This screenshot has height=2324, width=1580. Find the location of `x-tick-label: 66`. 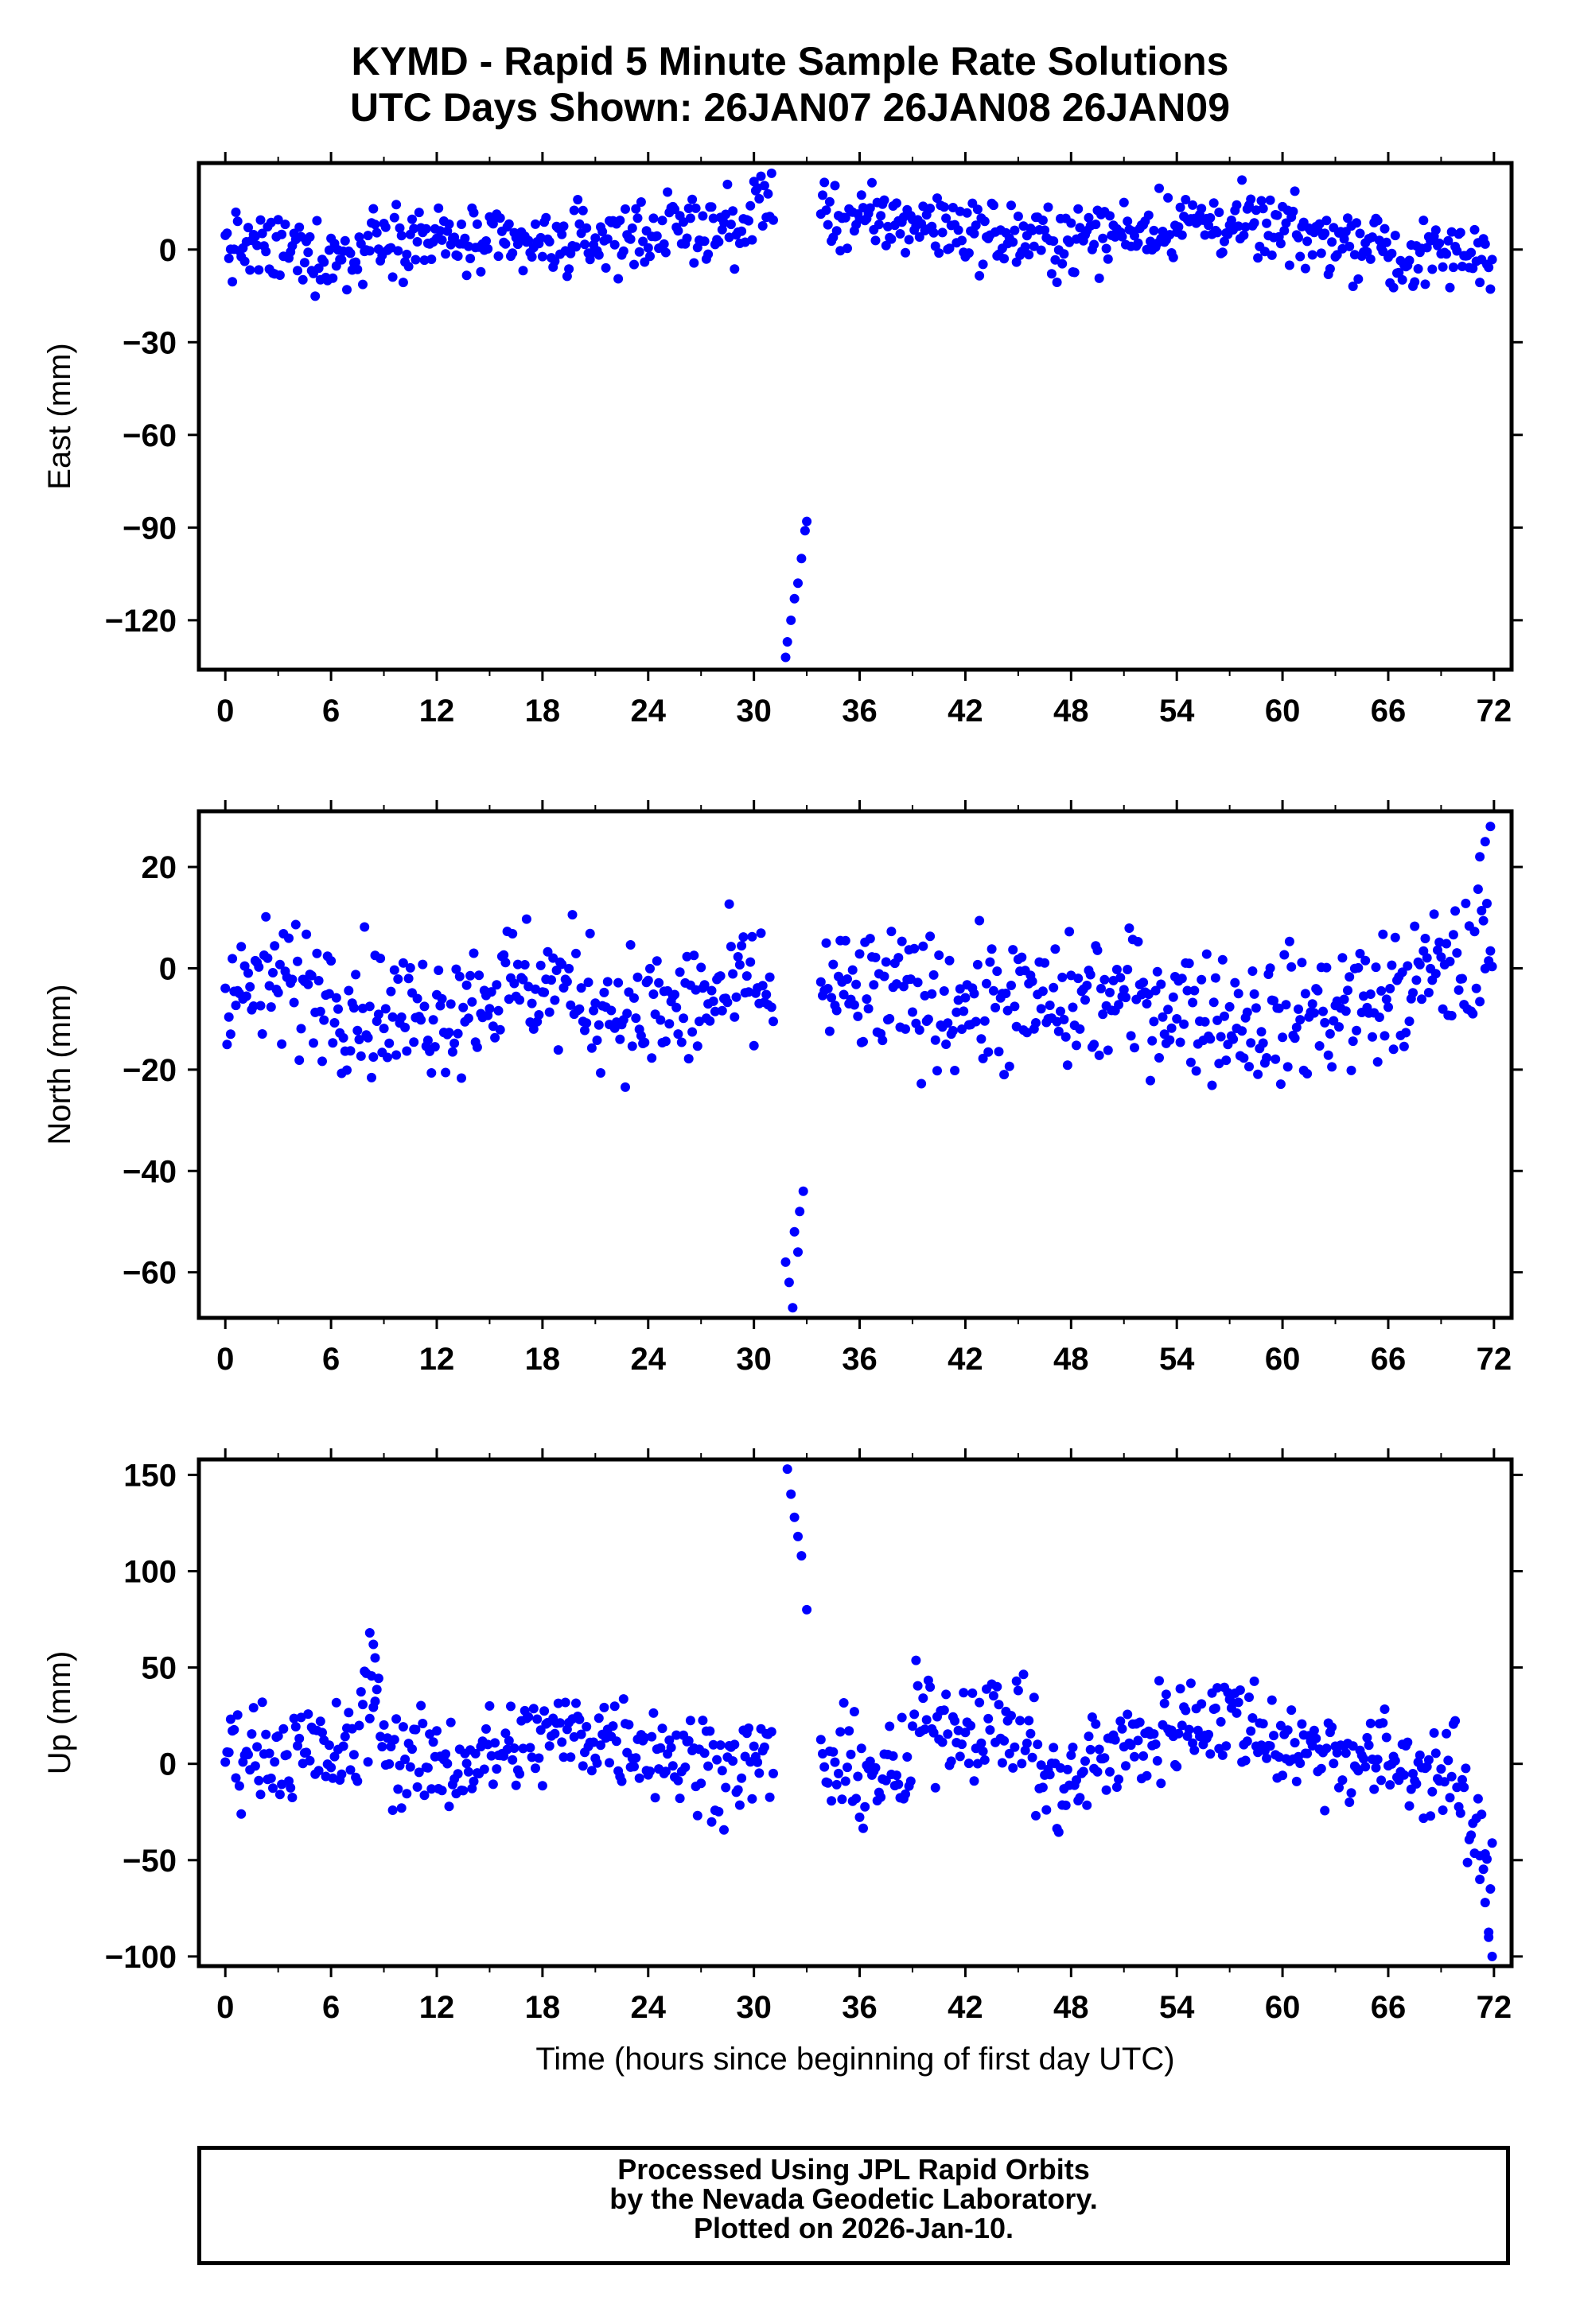

x-tick-label: 66 is located at coordinates (1389, 711).